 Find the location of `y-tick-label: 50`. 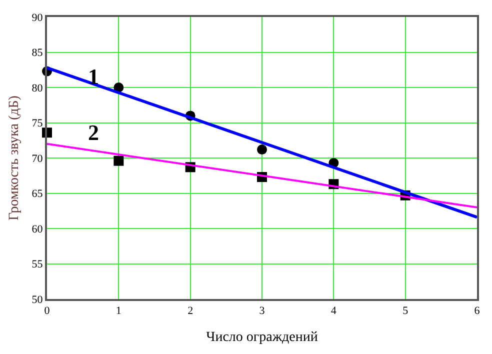

y-tick-label: 50 is located at coordinates (38, 300).